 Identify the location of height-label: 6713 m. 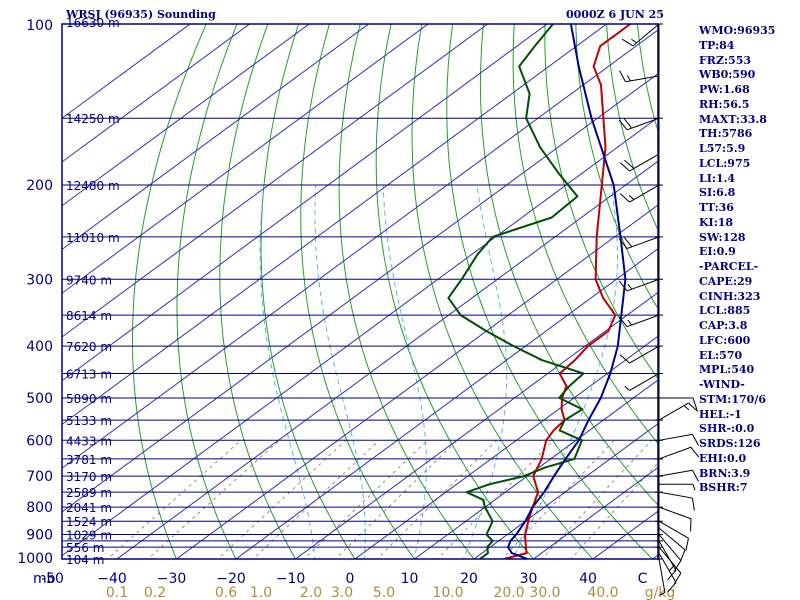
(89, 374).